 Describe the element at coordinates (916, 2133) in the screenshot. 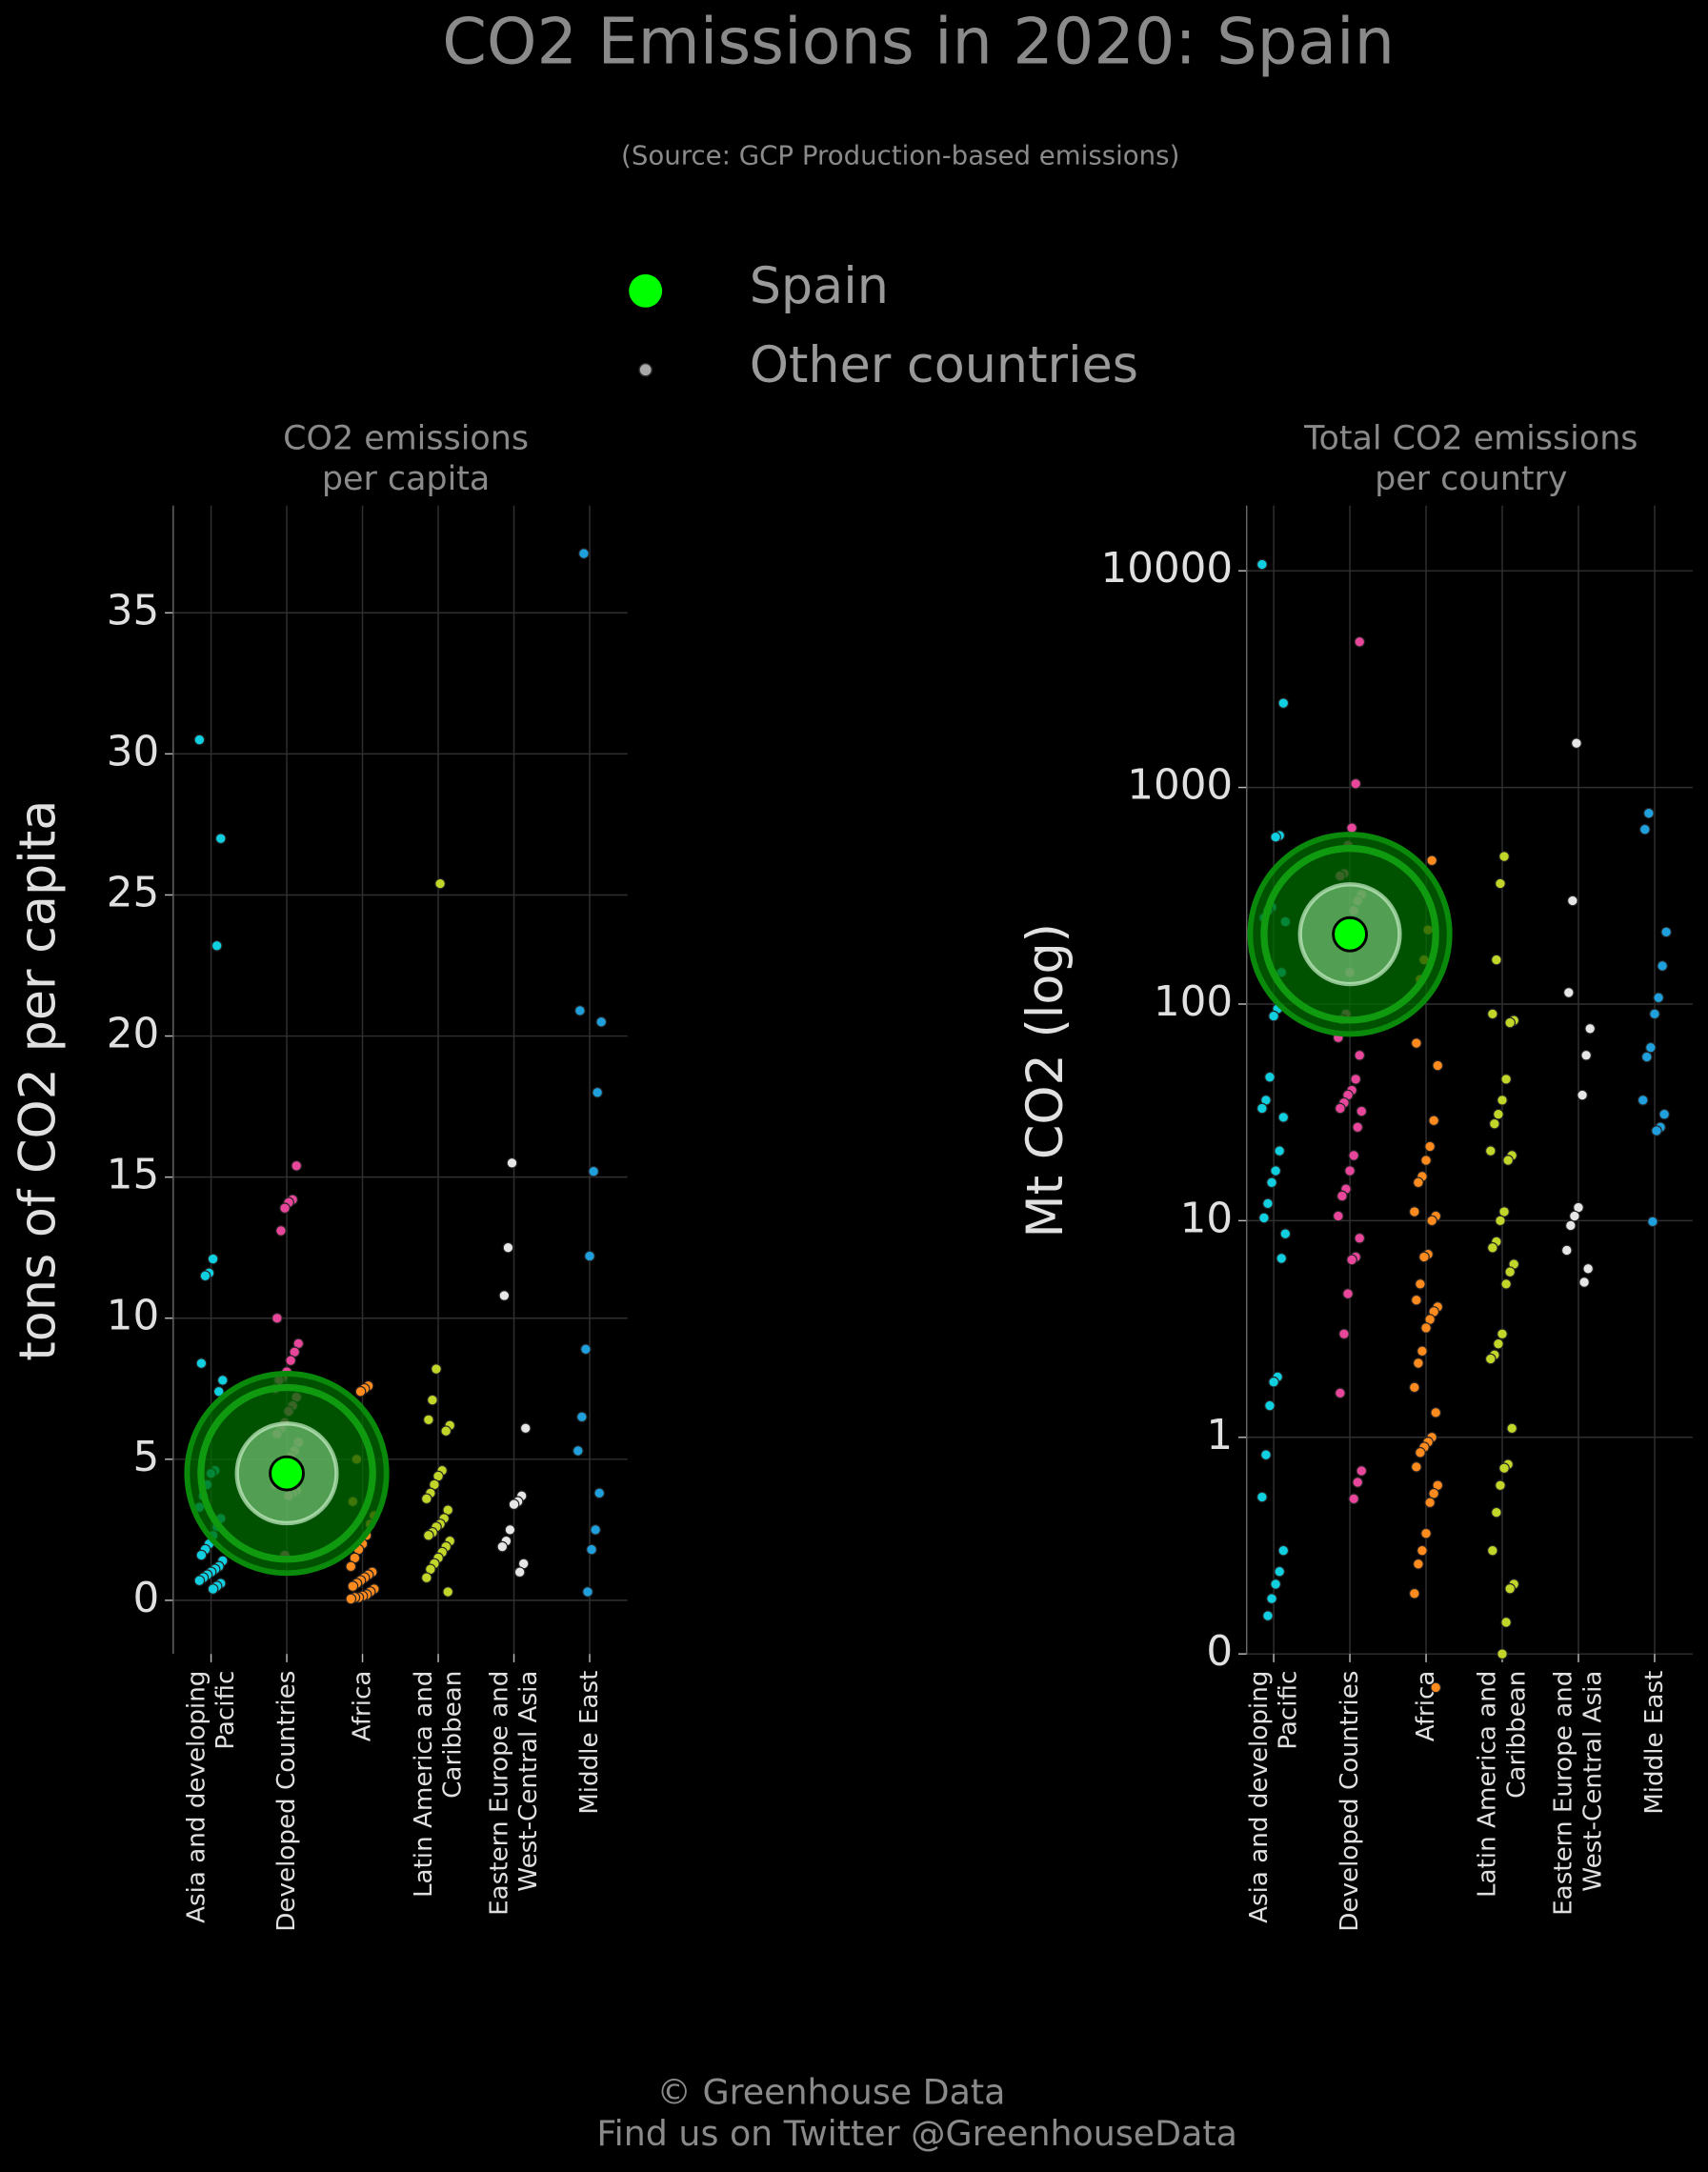

I see `footer: Find us on Twitter @GreenhouseData` at that location.